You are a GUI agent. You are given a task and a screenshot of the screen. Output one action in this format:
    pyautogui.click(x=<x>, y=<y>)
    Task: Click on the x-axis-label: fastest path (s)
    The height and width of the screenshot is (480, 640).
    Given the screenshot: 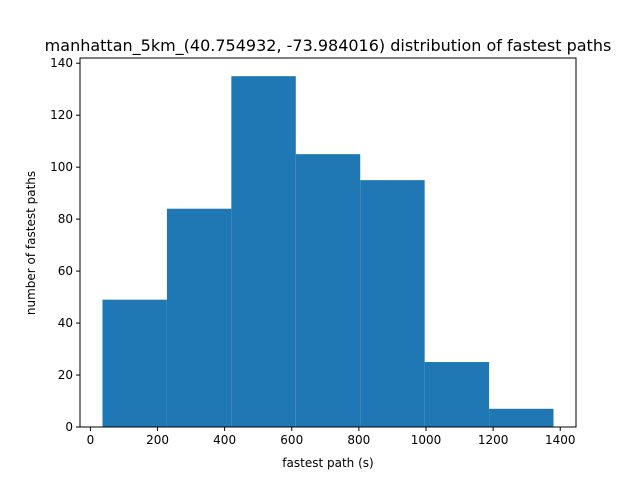 What is the action you would take?
    pyautogui.click(x=327, y=463)
    